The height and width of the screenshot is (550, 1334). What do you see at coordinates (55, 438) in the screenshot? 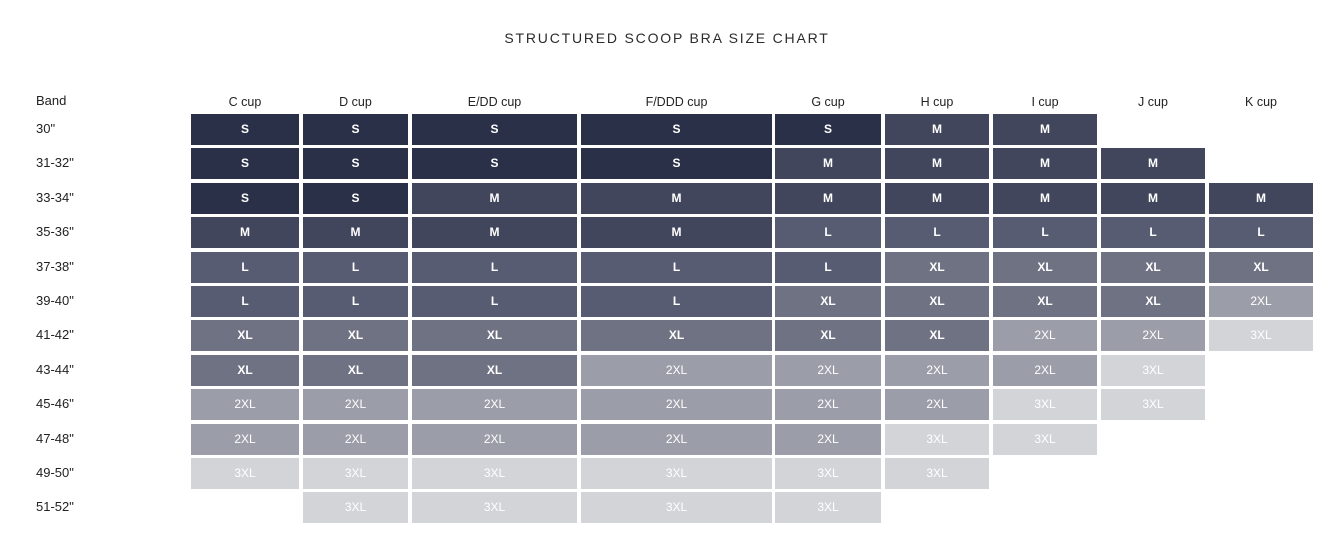
I see `band-label: 47-48"` at bounding box center [55, 438].